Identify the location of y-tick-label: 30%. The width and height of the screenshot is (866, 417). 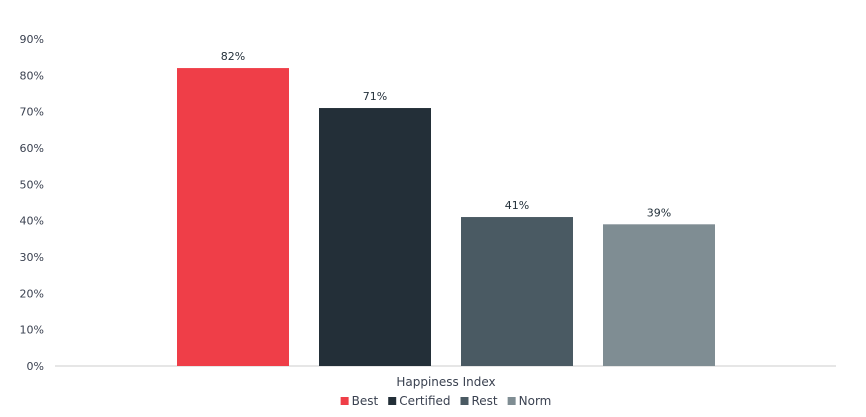
(32, 257).